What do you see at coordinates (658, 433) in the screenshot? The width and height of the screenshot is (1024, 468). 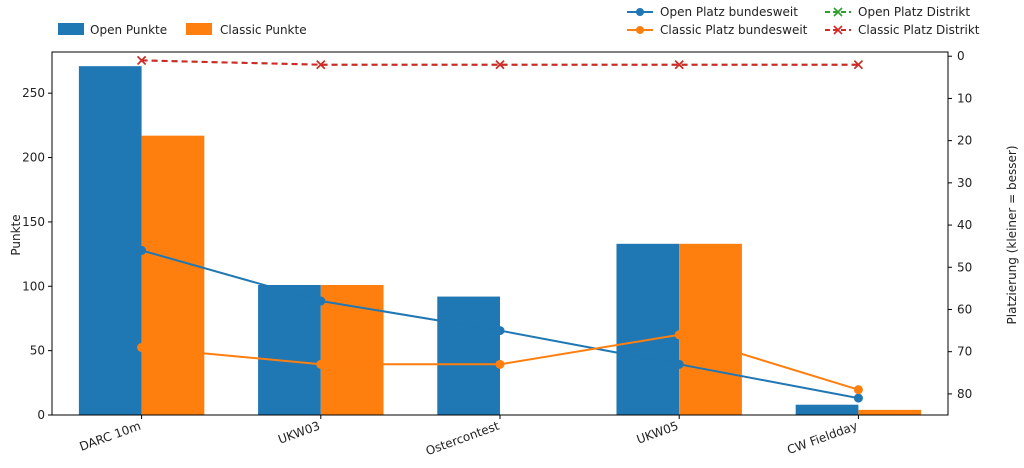 I see `x-tick-label-ukw05: UKW05` at bounding box center [658, 433].